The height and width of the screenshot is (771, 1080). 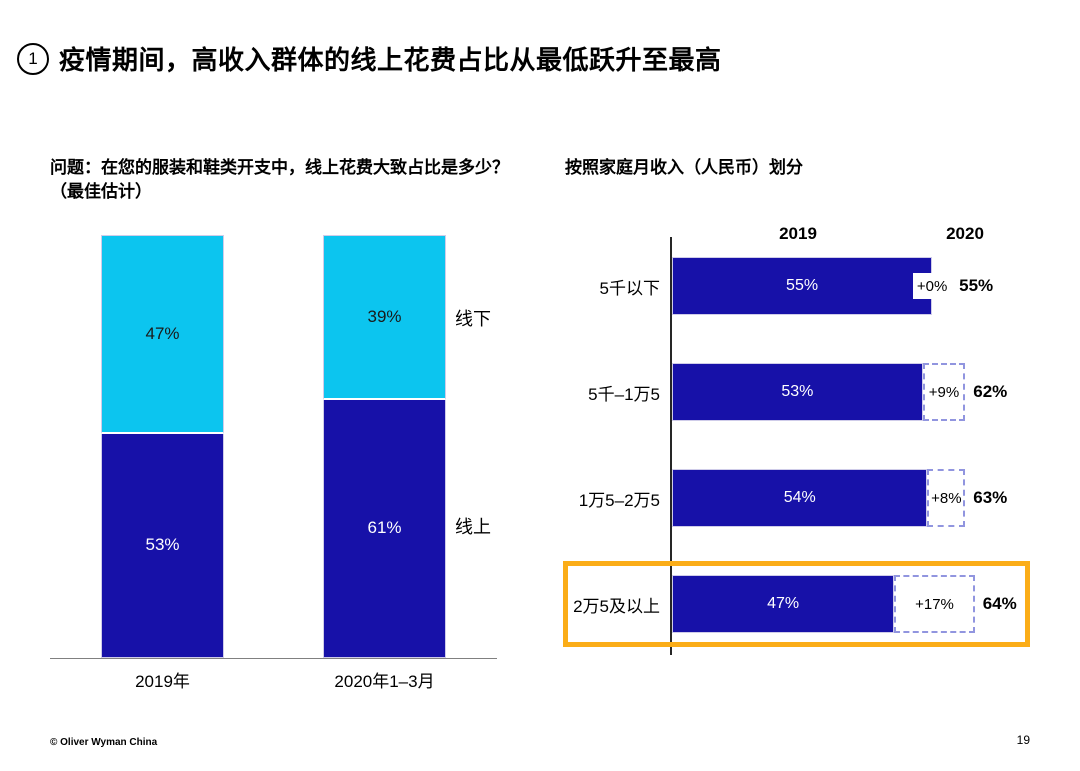 I want to click on delta-label: +9%, so click(x=944, y=392).